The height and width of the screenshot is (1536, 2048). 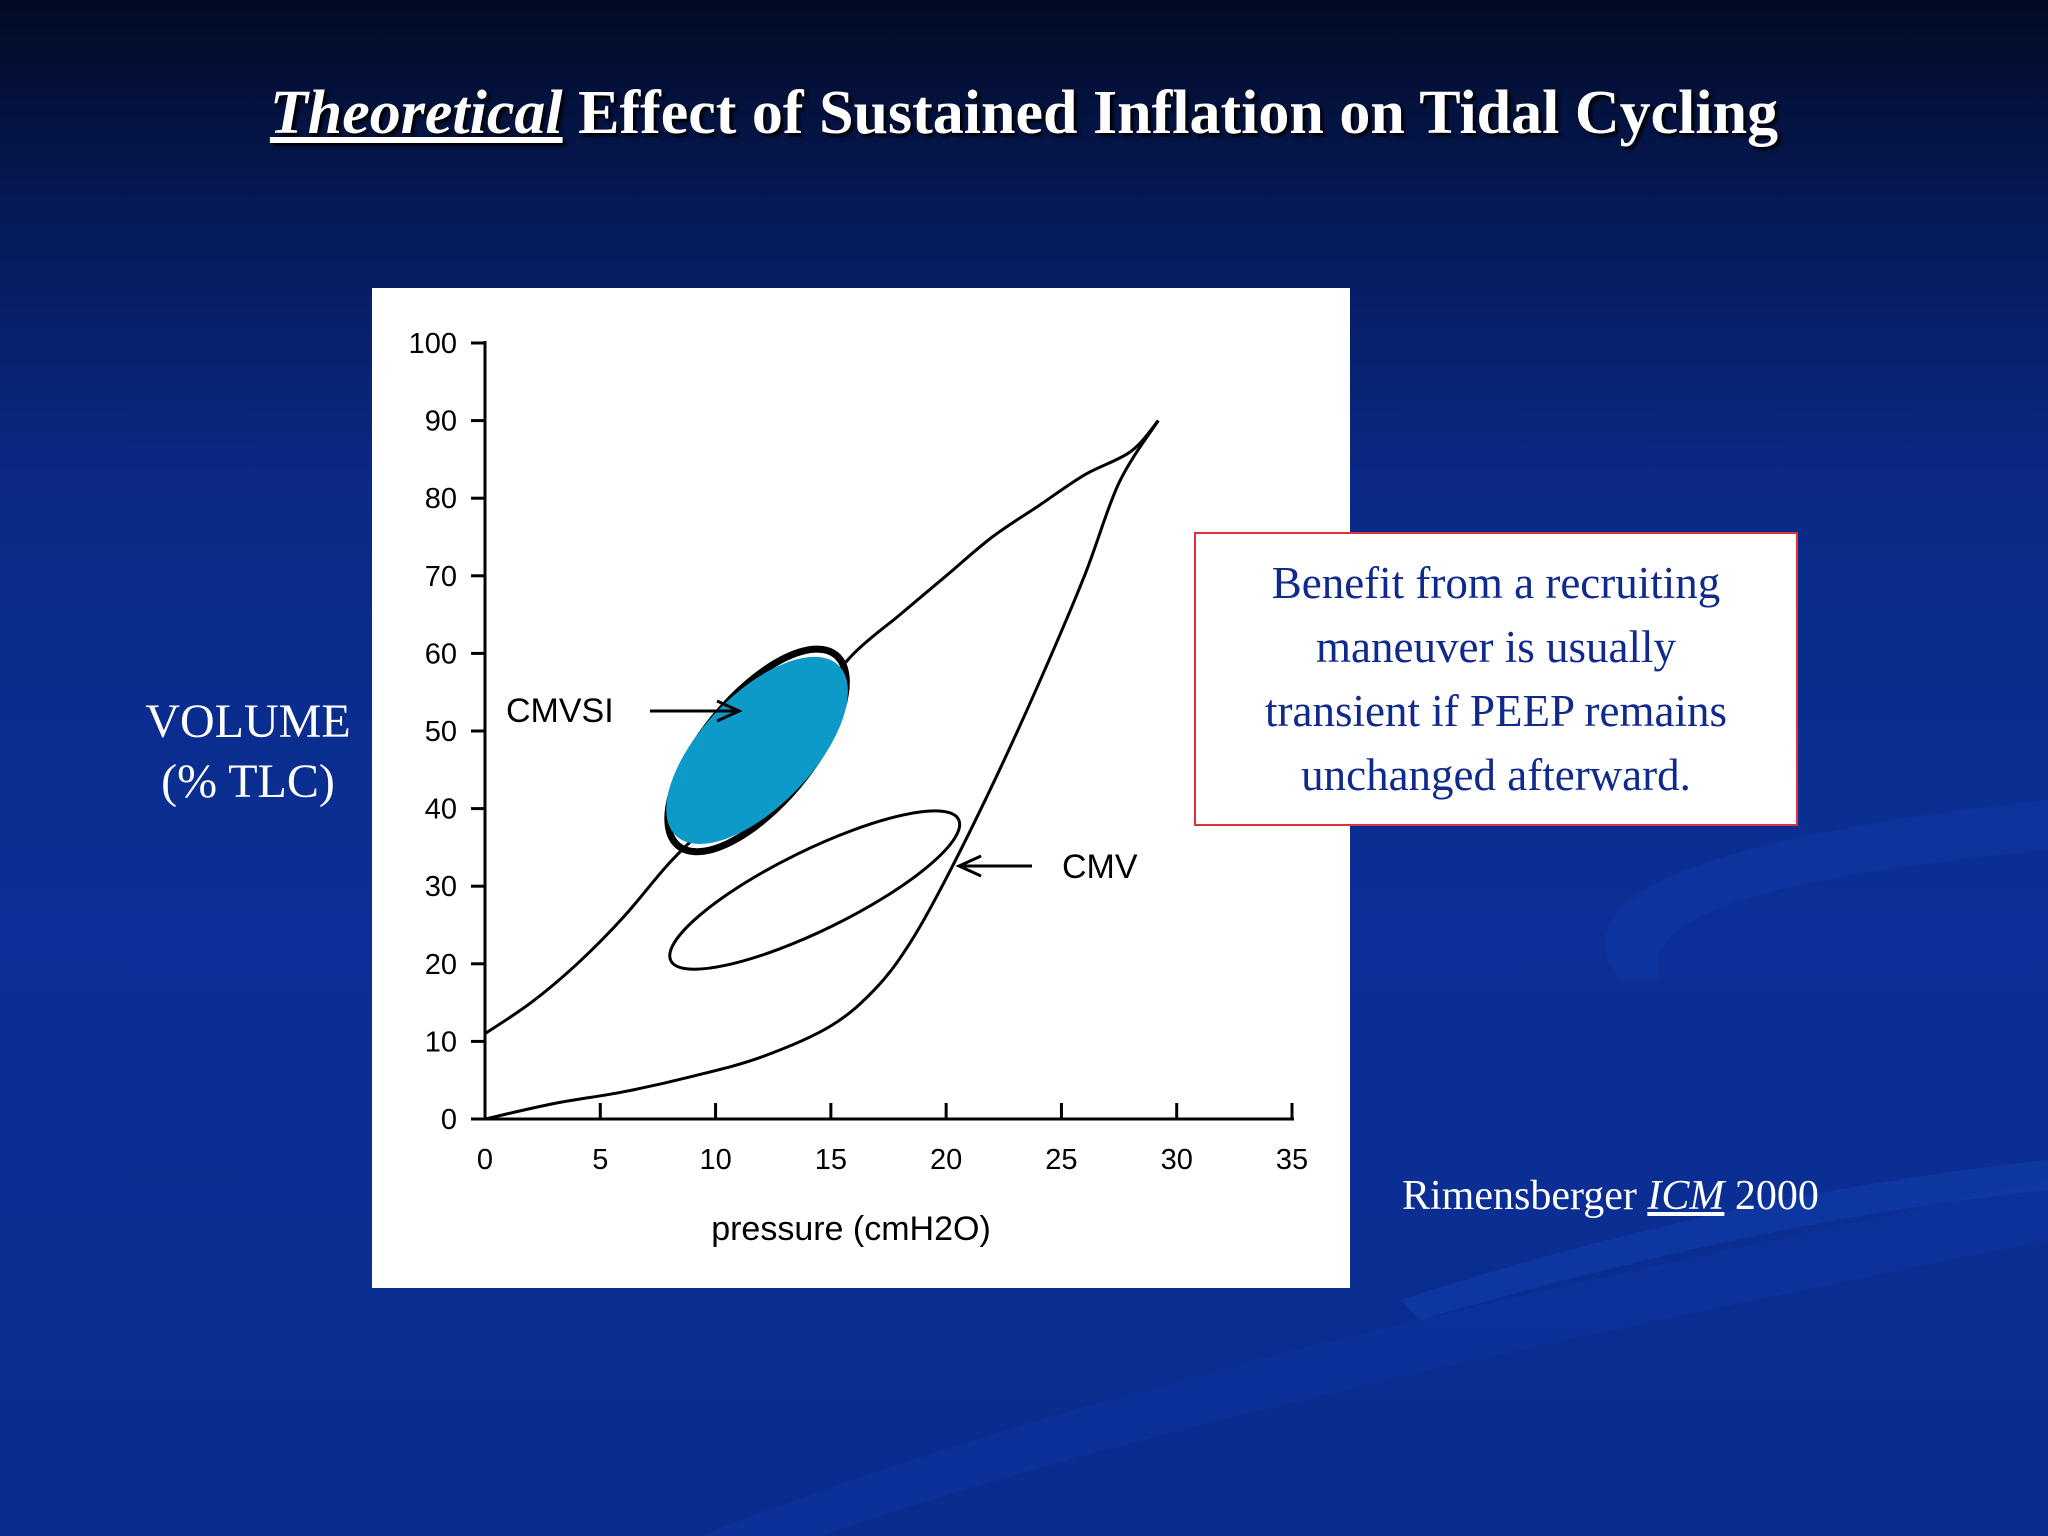 What do you see at coordinates (441, 965) in the screenshot?
I see `y-tick-label: 20` at bounding box center [441, 965].